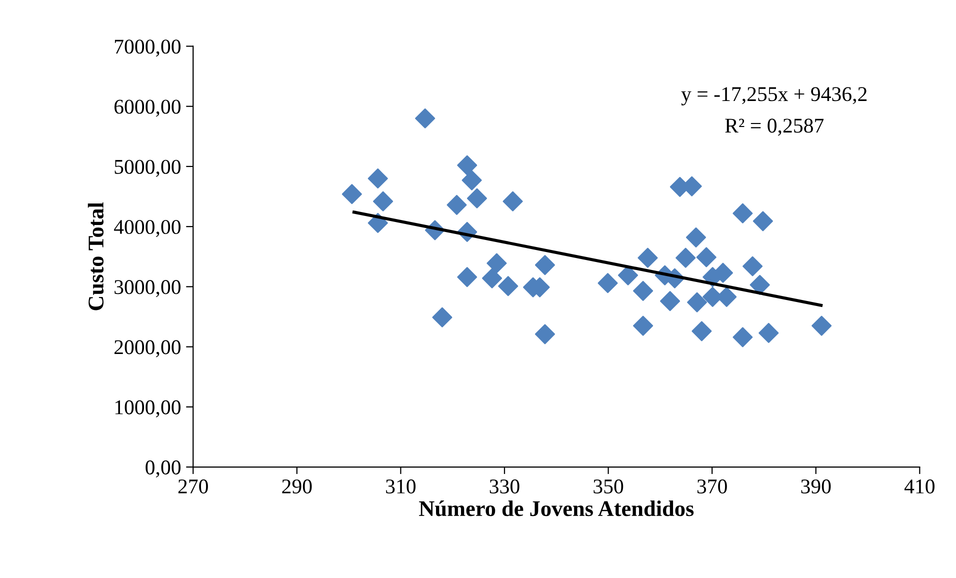 This screenshot has height=578, width=956. What do you see at coordinates (609, 486) in the screenshot?
I see `x-tick-label: 350` at bounding box center [609, 486].